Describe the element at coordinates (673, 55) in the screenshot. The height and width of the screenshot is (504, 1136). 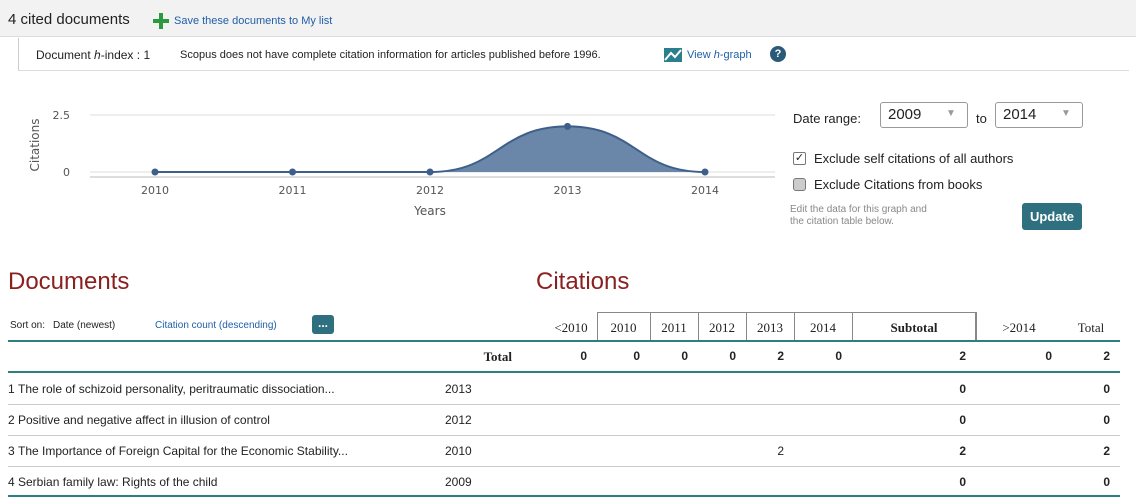
I see `graph-icon` at that location.